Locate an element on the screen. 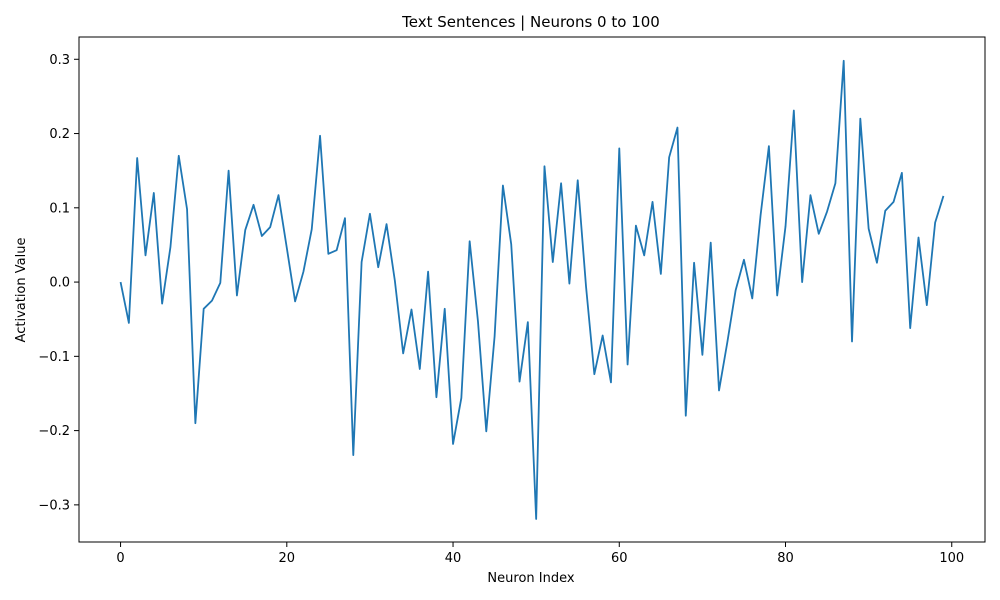 Image resolution: width=1000 pixels, height=600 pixels. x-axis: 0 20 40 60 80 100 is located at coordinates (540, 554).